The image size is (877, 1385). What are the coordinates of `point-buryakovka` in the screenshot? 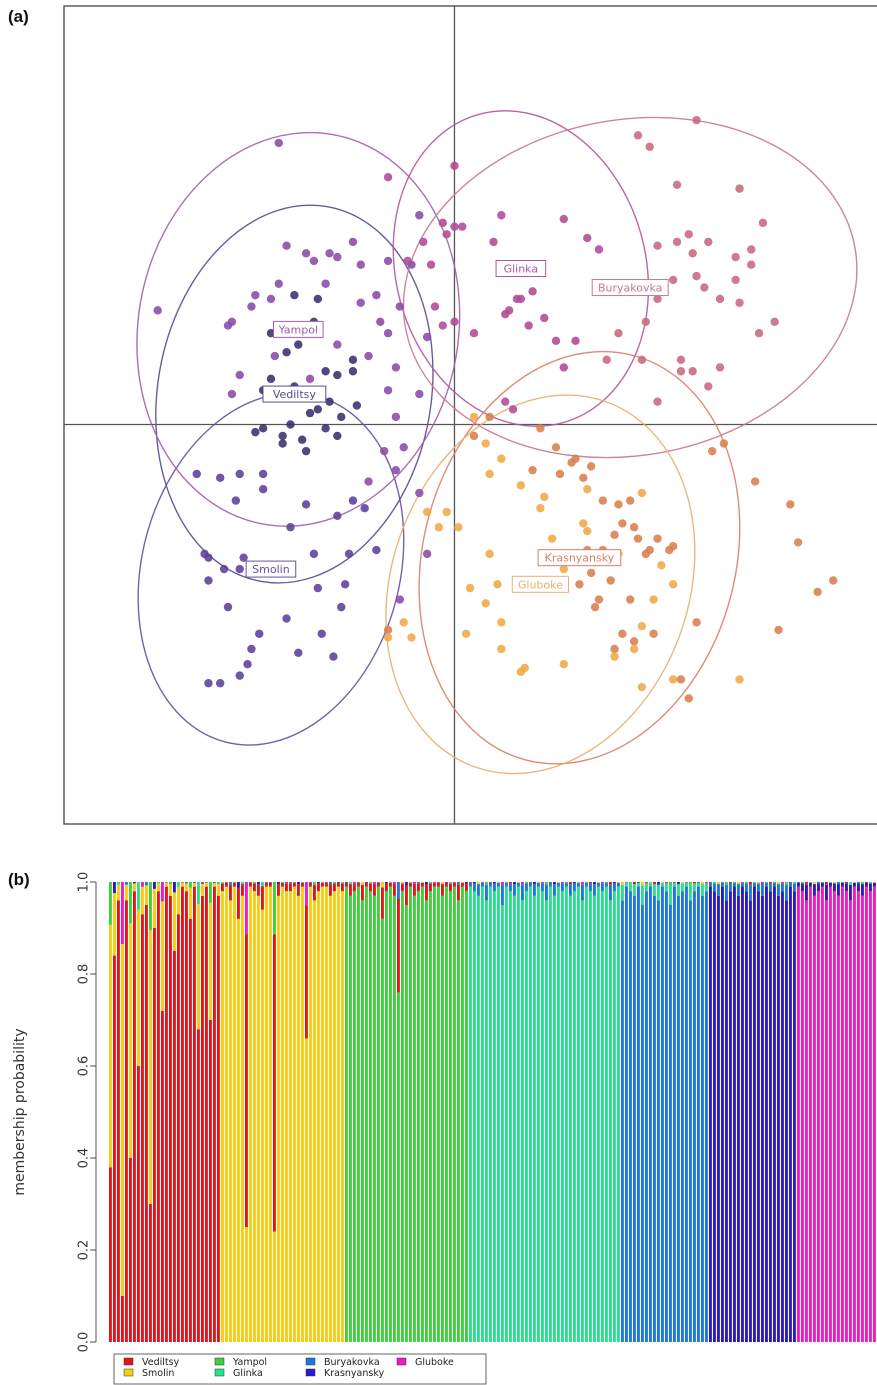 It's located at (673, 280).